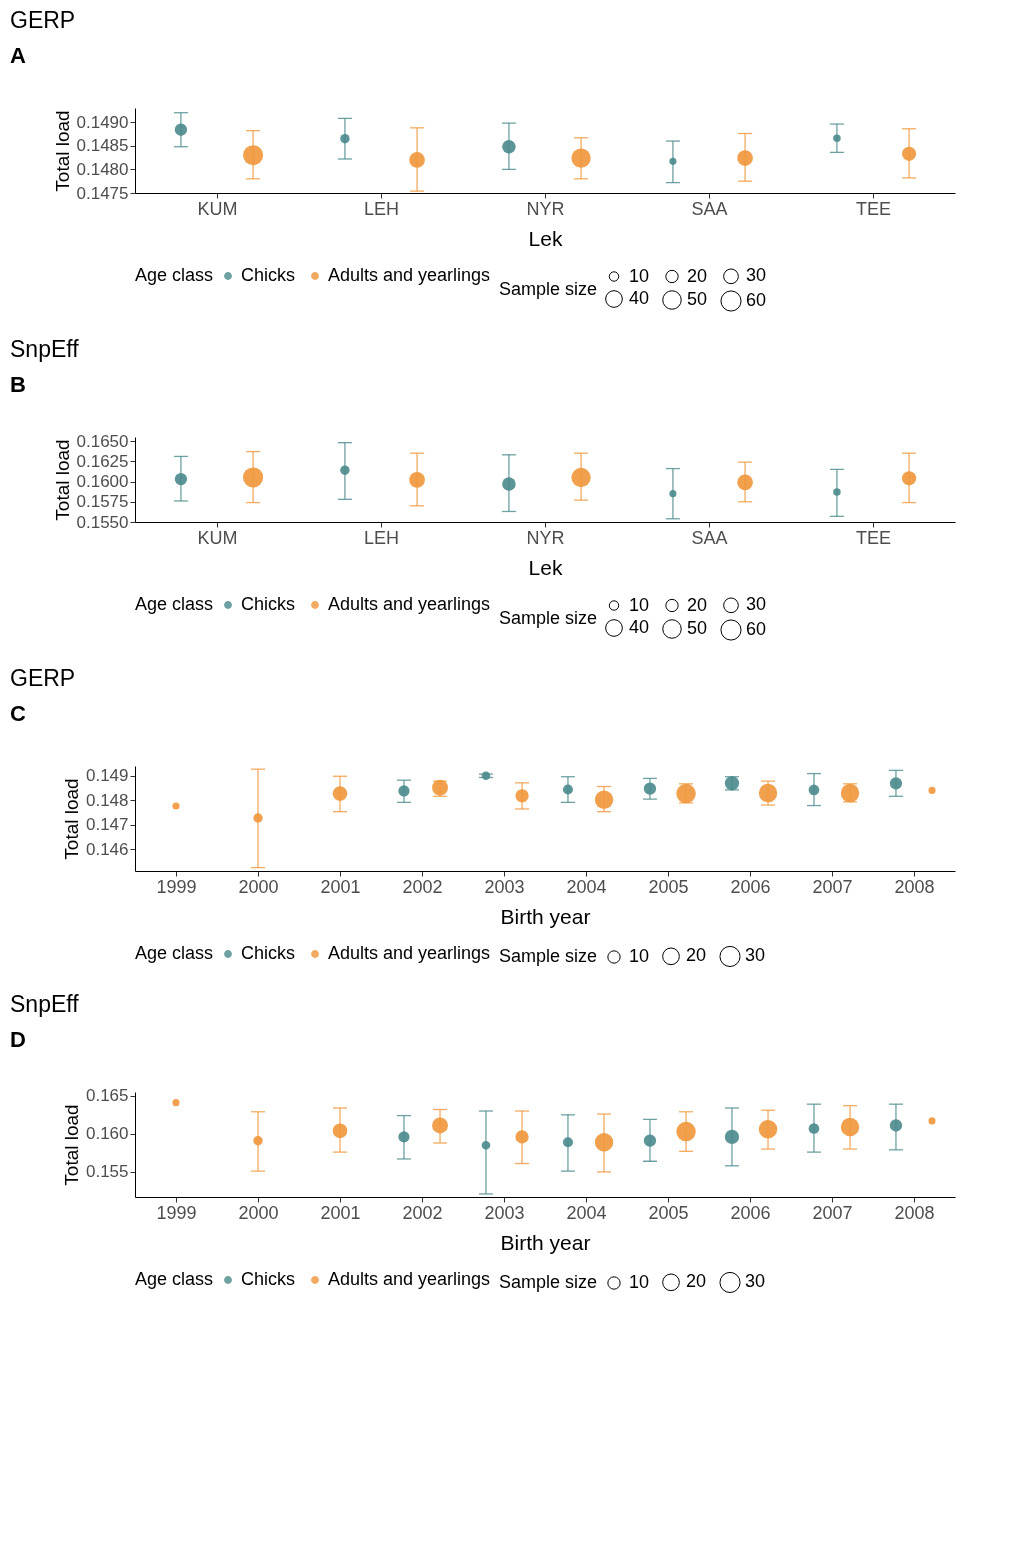 This screenshot has width=1030, height=1568. What do you see at coordinates (107, 1172) in the screenshot?
I see `y-tick-label: 0.155` at bounding box center [107, 1172].